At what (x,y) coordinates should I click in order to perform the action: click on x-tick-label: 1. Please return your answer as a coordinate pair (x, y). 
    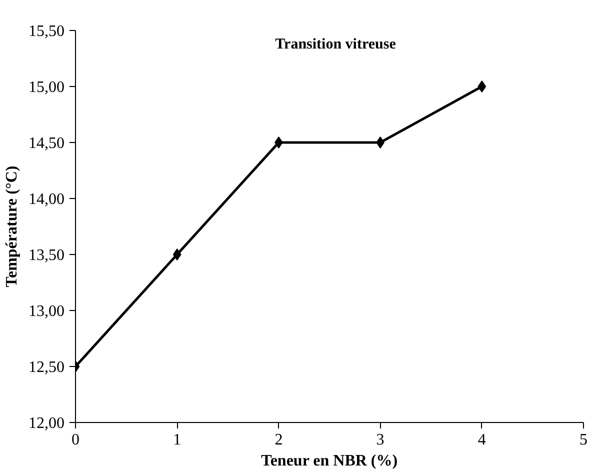
    Looking at the image, I should click on (177, 440).